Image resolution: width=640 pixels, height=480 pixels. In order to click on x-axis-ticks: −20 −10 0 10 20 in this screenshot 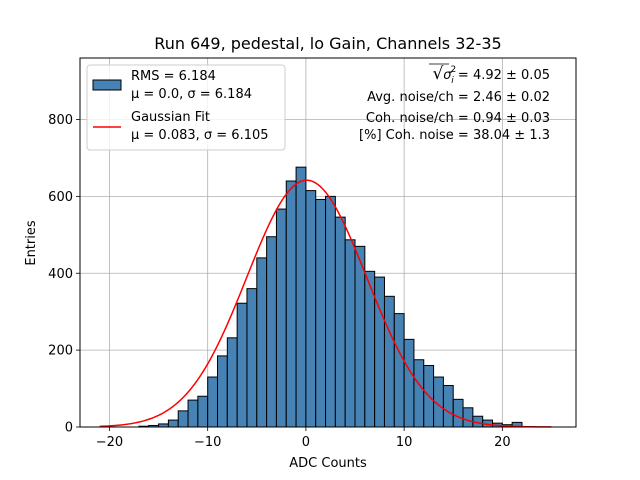, I will do `click(303, 438)`.